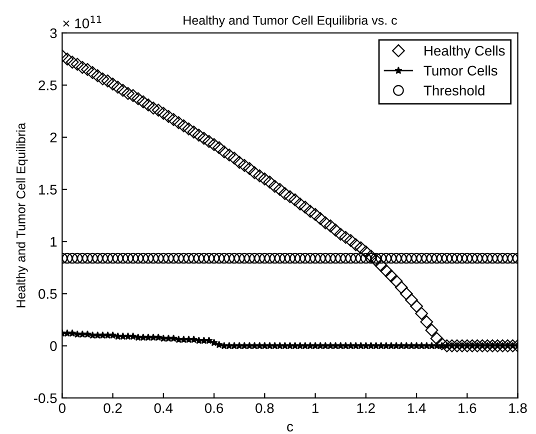  I want to click on y-tick-label: 0, so click(53, 346).